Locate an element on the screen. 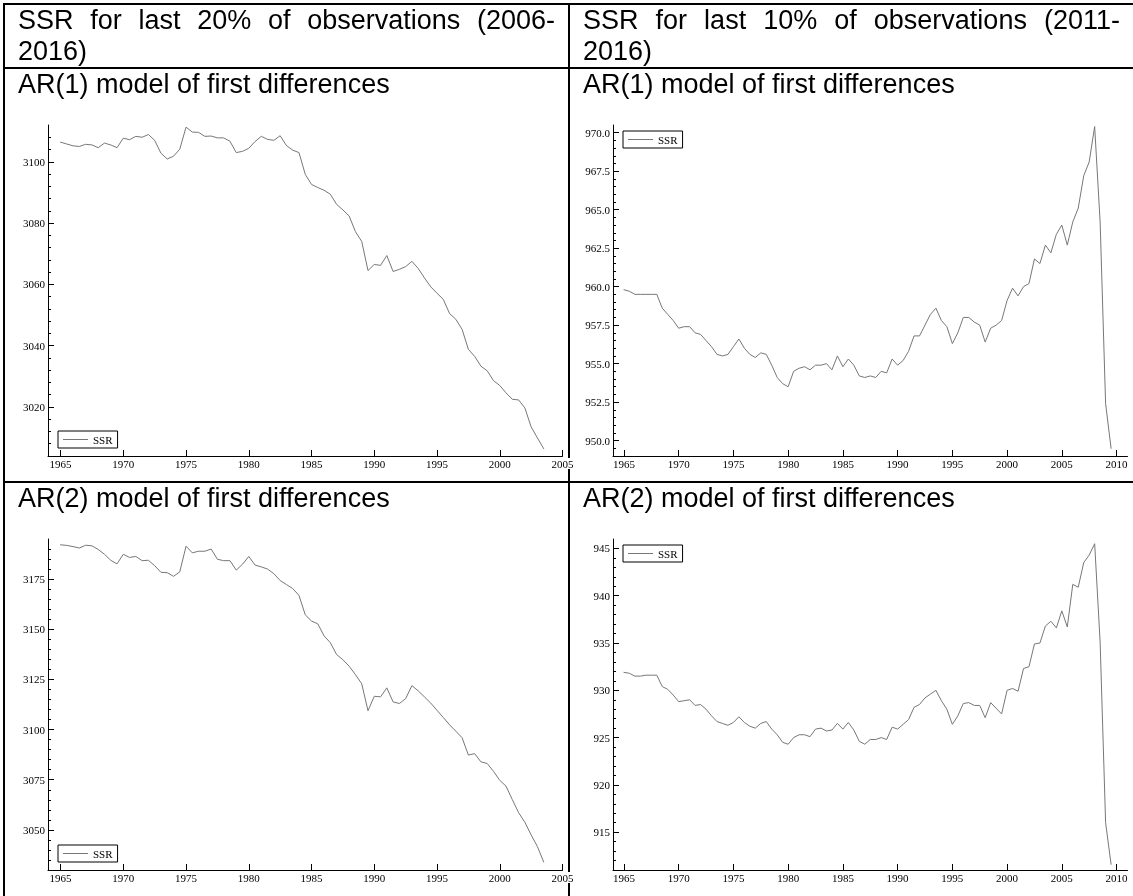  y-tick-label: 3150 is located at coordinates (34, 629).